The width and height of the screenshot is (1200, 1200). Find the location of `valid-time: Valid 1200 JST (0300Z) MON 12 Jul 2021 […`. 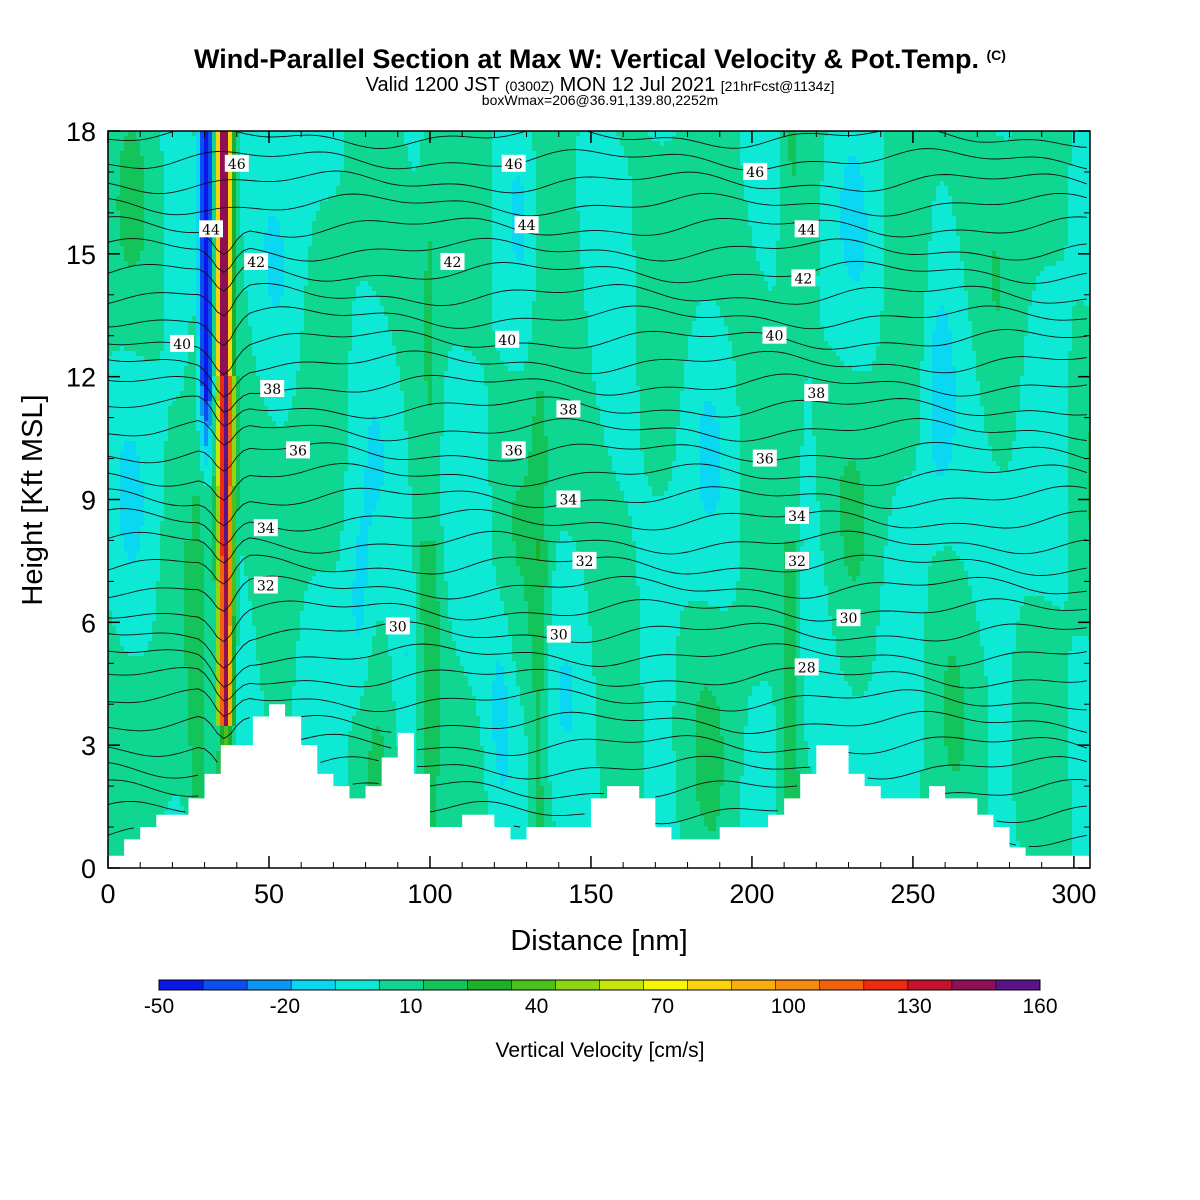

valid-time: Valid 1200 JST (0300Z) MON 12 Jul 2021 [… is located at coordinates (600, 85).